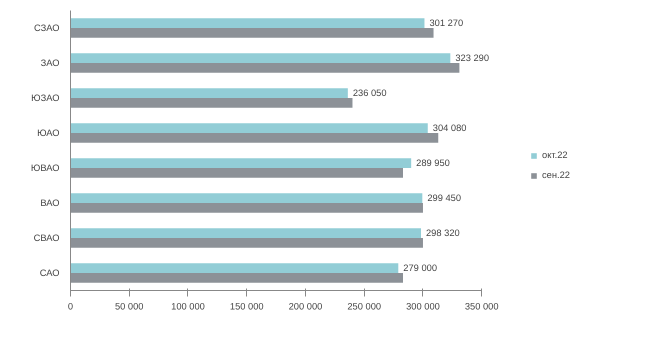 The width and height of the screenshot is (648, 342). Describe the element at coordinates (446, 23) in the screenshot. I see `data-label: 301 270` at that location.